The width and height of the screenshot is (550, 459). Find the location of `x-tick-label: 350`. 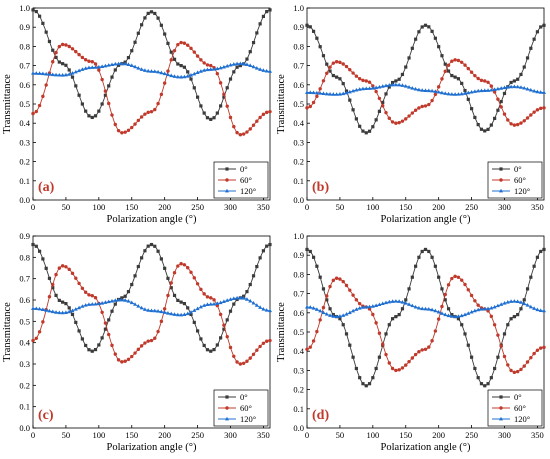

x-tick-label: 350 is located at coordinates (537, 435).